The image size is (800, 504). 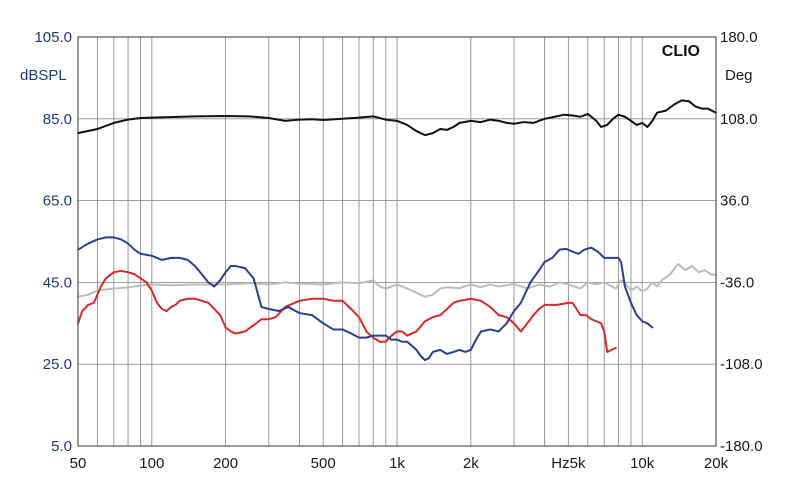 What do you see at coordinates (739, 75) in the screenshot?
I see `right-axis-label: Deg` at bounding box center [739, 75].